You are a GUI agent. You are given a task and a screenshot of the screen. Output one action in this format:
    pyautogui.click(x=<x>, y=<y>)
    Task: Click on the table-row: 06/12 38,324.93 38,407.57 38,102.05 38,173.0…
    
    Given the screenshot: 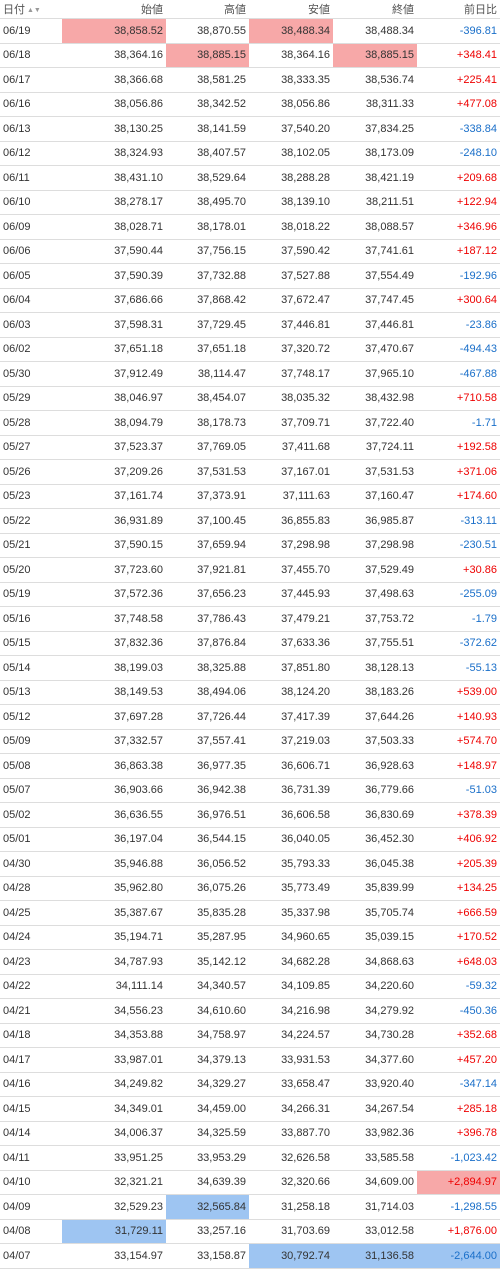 What is the action you would take?
    pyautogui.click(x=250, y=153)
    